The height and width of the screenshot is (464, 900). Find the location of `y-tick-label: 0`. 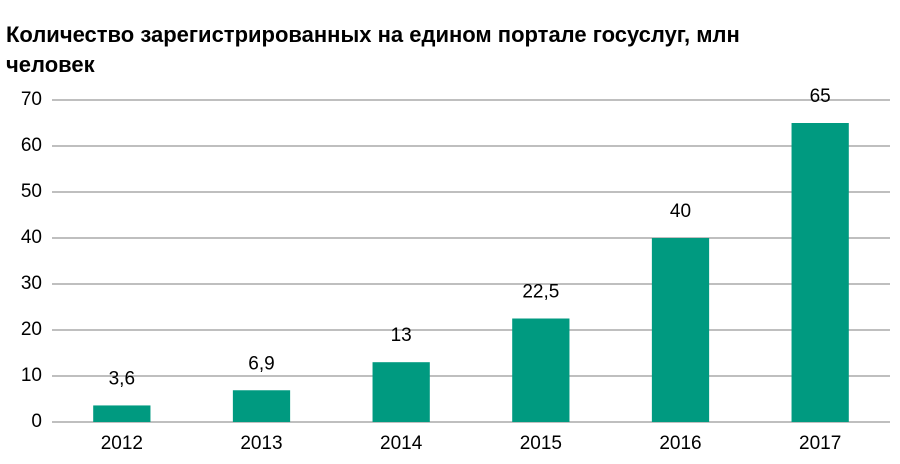

y-tick-label: 0 is located at coordinates (36, 421).